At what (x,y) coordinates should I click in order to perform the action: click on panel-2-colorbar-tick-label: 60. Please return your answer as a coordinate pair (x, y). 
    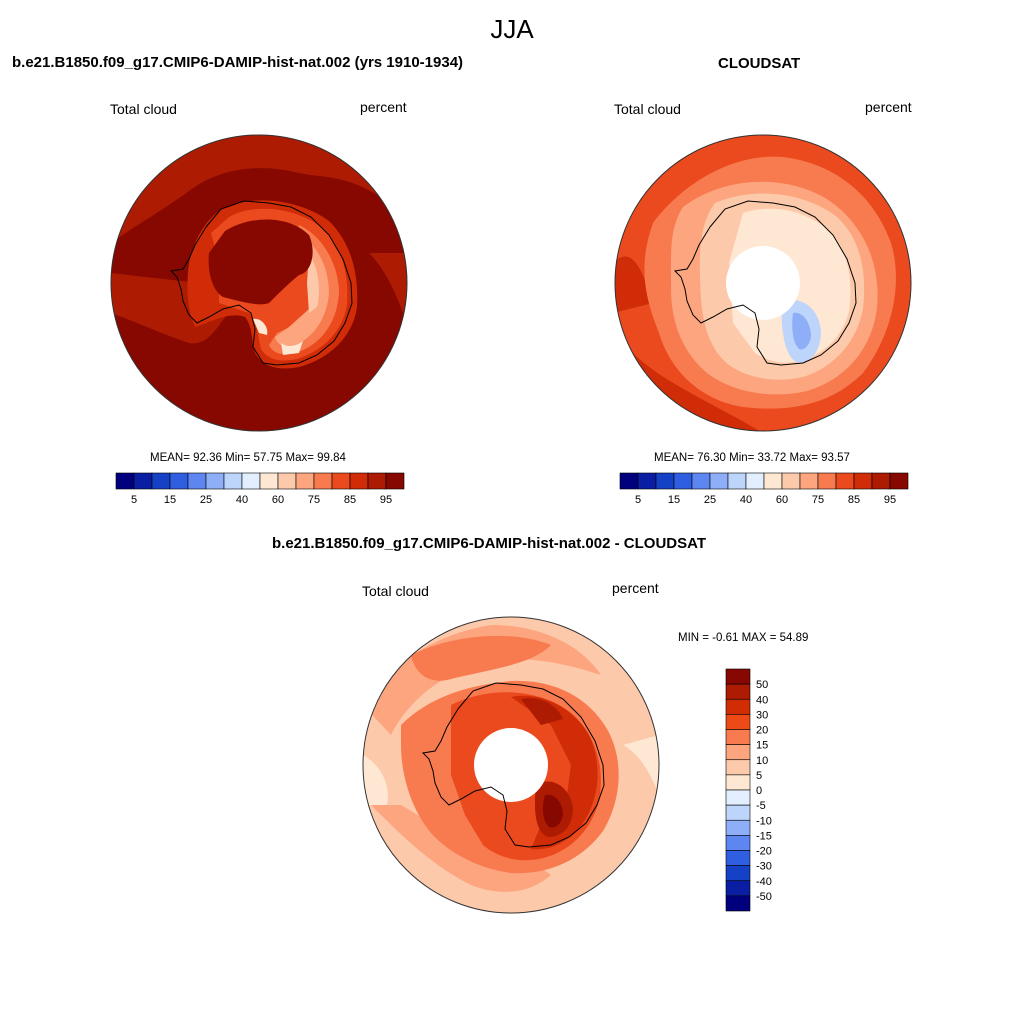
    Looking at the image, I should click on (782, 500).